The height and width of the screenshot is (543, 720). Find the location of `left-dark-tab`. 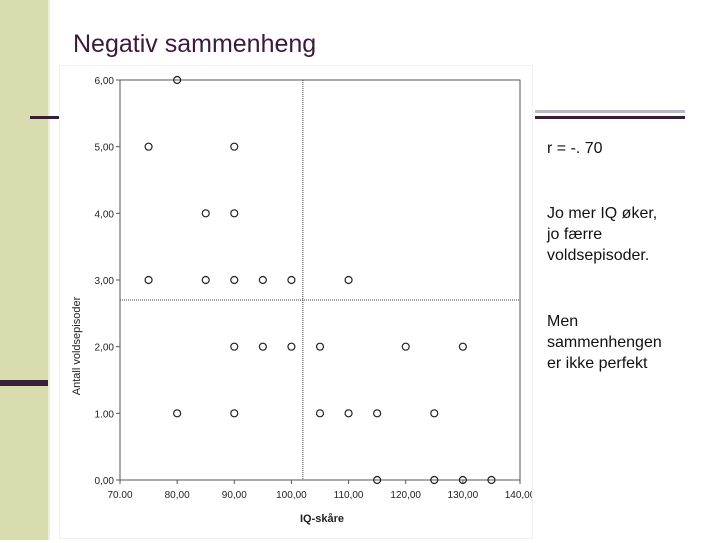

left-dark-tab is located at coordinates (24, 383).